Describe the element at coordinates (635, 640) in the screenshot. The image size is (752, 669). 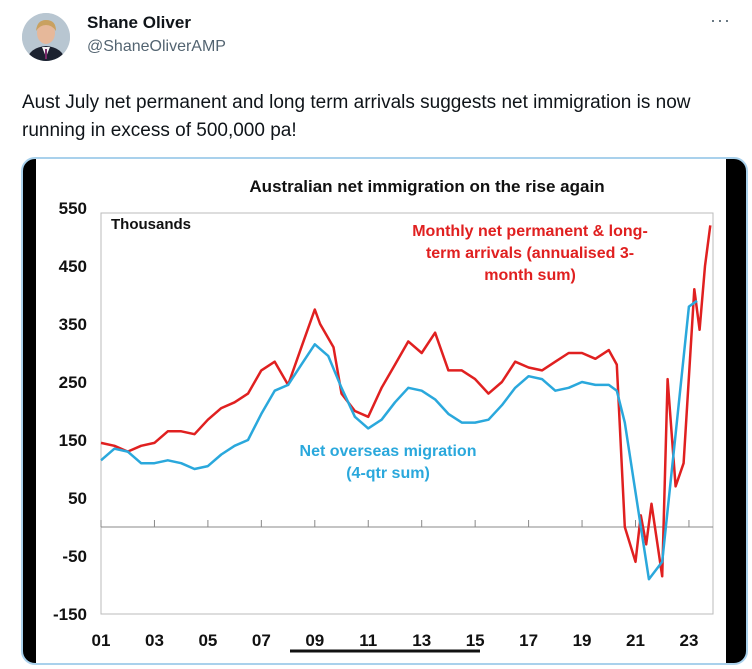
I see `x-tick-label: 21` at that location.